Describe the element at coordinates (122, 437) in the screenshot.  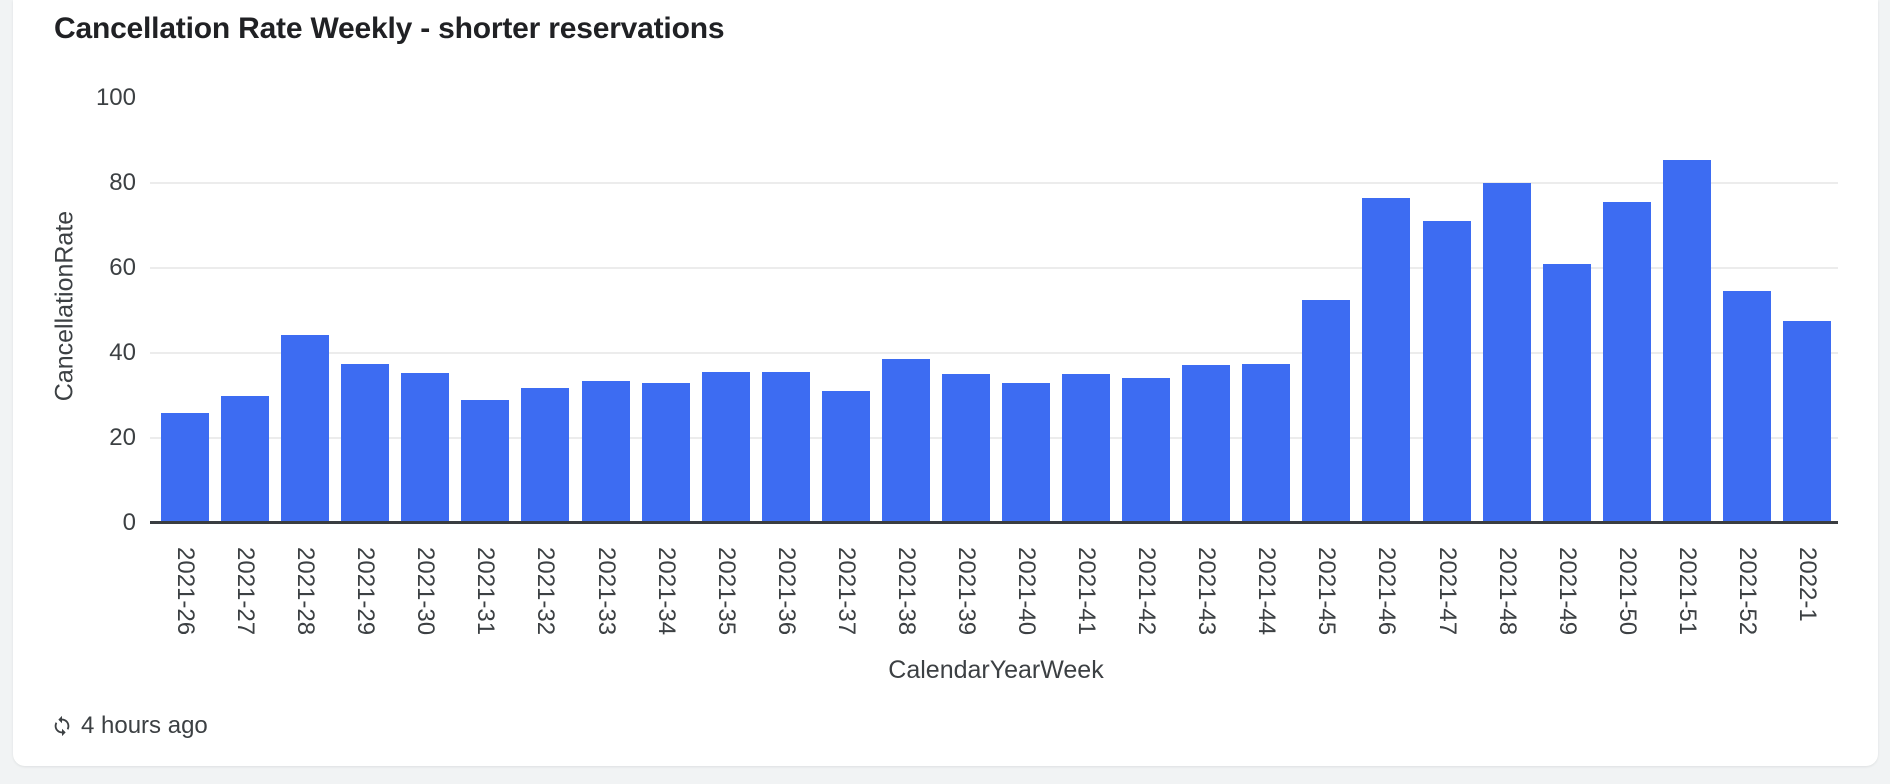
I see `y-tick-label: 20` at that location.